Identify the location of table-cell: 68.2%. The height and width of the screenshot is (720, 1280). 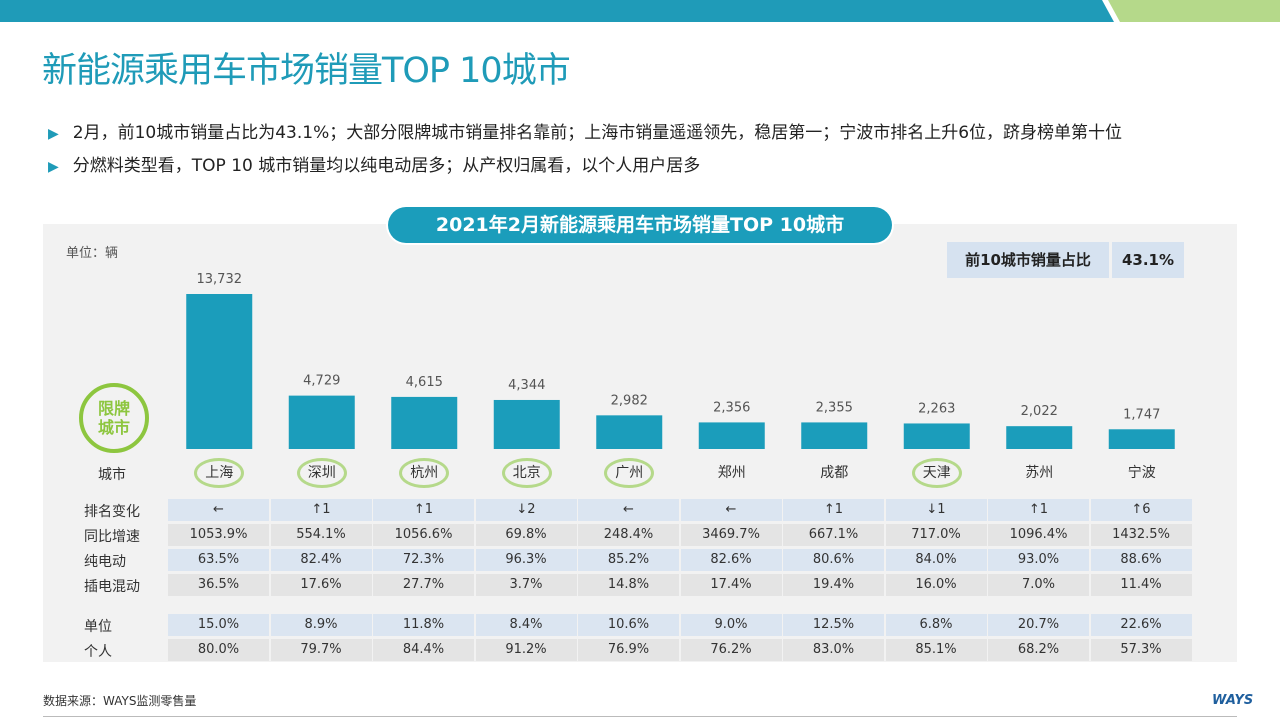
(1038, 650).